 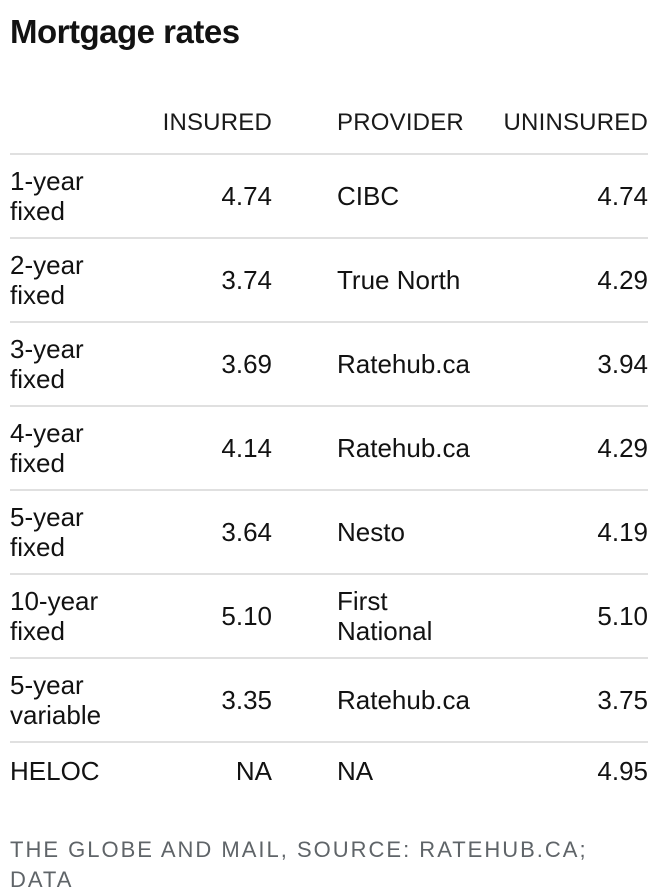 I want to click on table-row: 4-year fixed 4.14 Ratehub.ca 4.29, so click(x=329, y=449).